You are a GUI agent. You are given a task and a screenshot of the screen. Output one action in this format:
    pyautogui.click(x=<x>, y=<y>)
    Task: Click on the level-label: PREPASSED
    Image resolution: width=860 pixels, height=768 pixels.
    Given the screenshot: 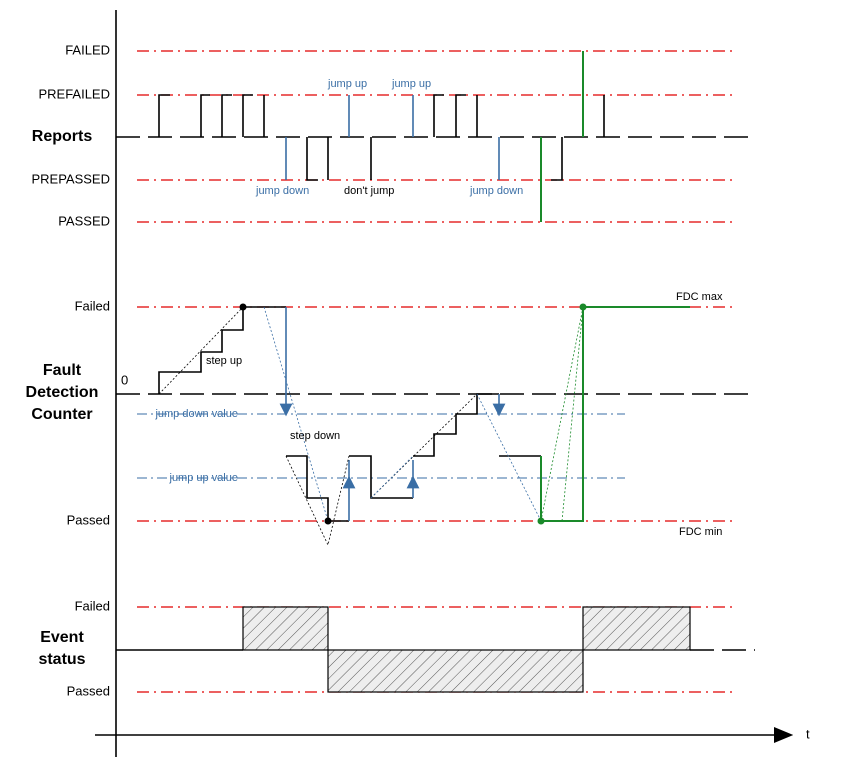 What is the action you would take?
    pyautogui.click(x=70, y=178)
    